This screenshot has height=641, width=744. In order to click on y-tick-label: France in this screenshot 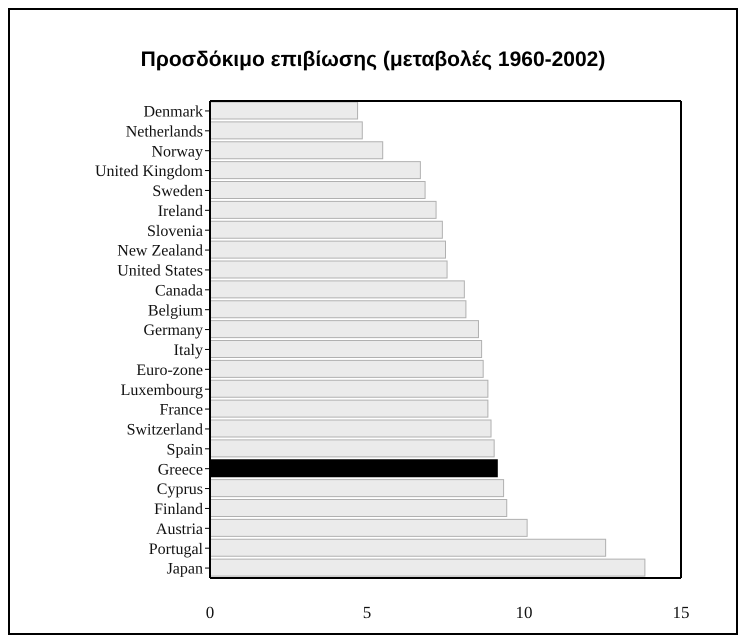, I will do `click(181, 410)`.